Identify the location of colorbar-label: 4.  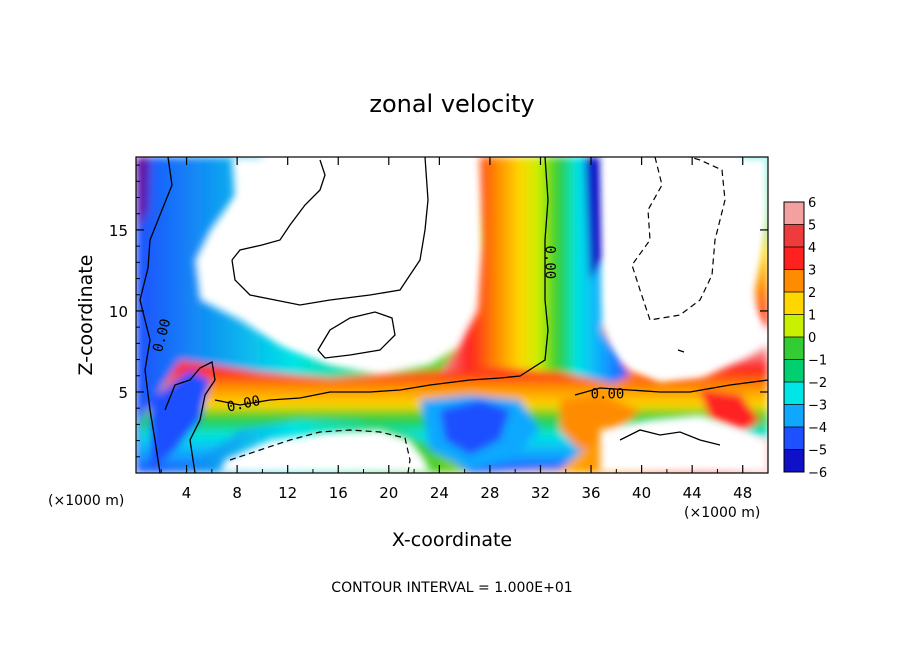
(812, 248).